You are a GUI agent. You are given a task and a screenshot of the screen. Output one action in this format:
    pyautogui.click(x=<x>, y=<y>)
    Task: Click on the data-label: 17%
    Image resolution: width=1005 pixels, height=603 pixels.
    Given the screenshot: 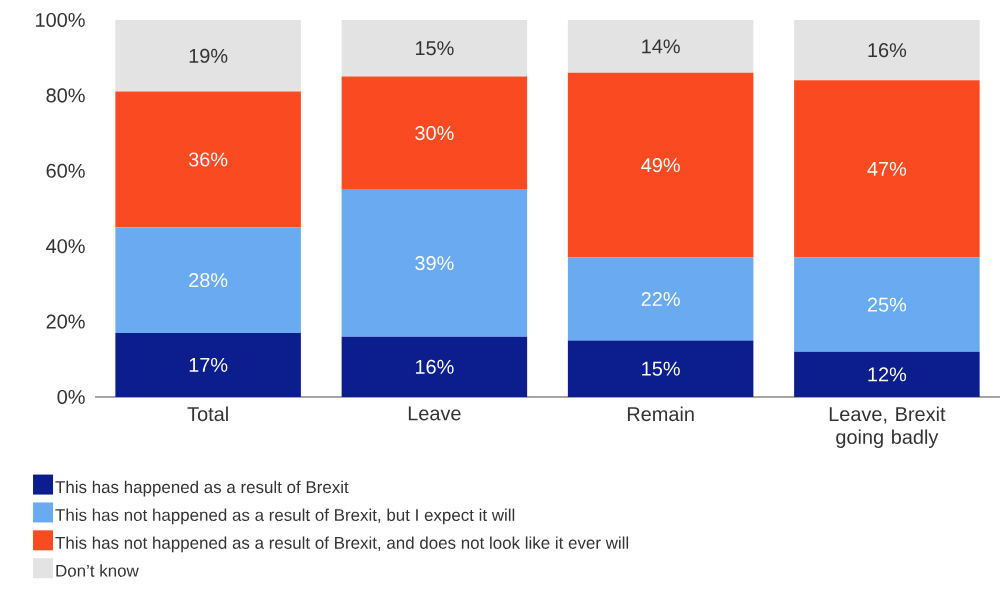 What is the action you would take?
    pyautogui.click(x=208, y=364)
    